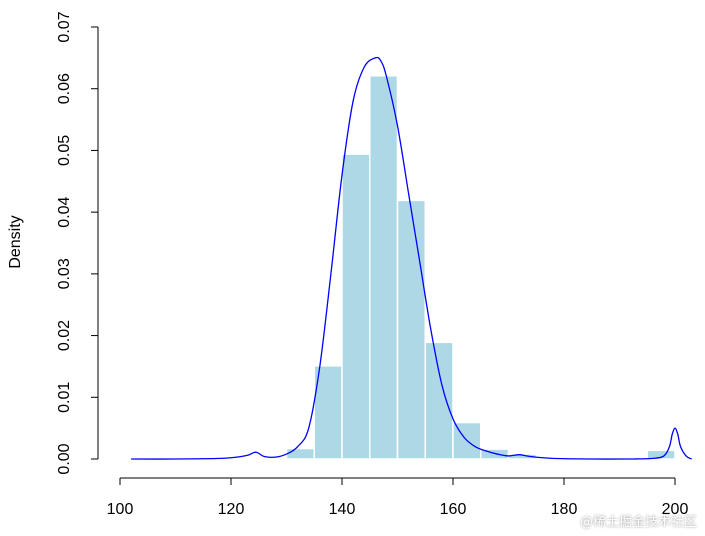  What do you see at coordinates (64, 335) in the screenshot?
I see `y-tick-label: 0.02` at bounding box center [64, 335].